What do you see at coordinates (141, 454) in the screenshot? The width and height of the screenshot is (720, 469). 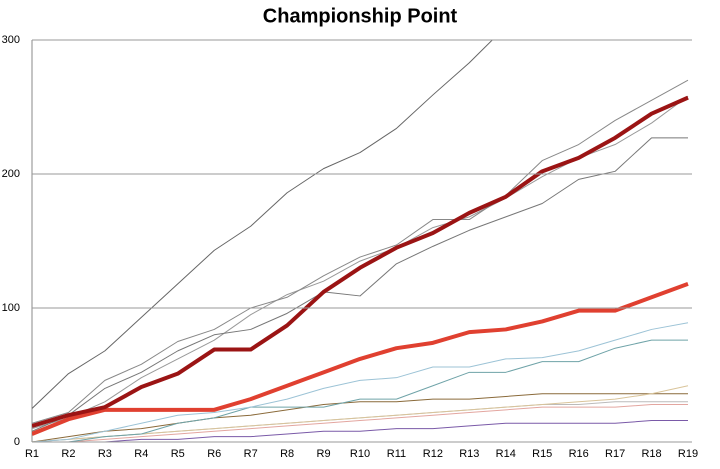 I see `x-tick-label: R4` at bounding box center [141, 454].